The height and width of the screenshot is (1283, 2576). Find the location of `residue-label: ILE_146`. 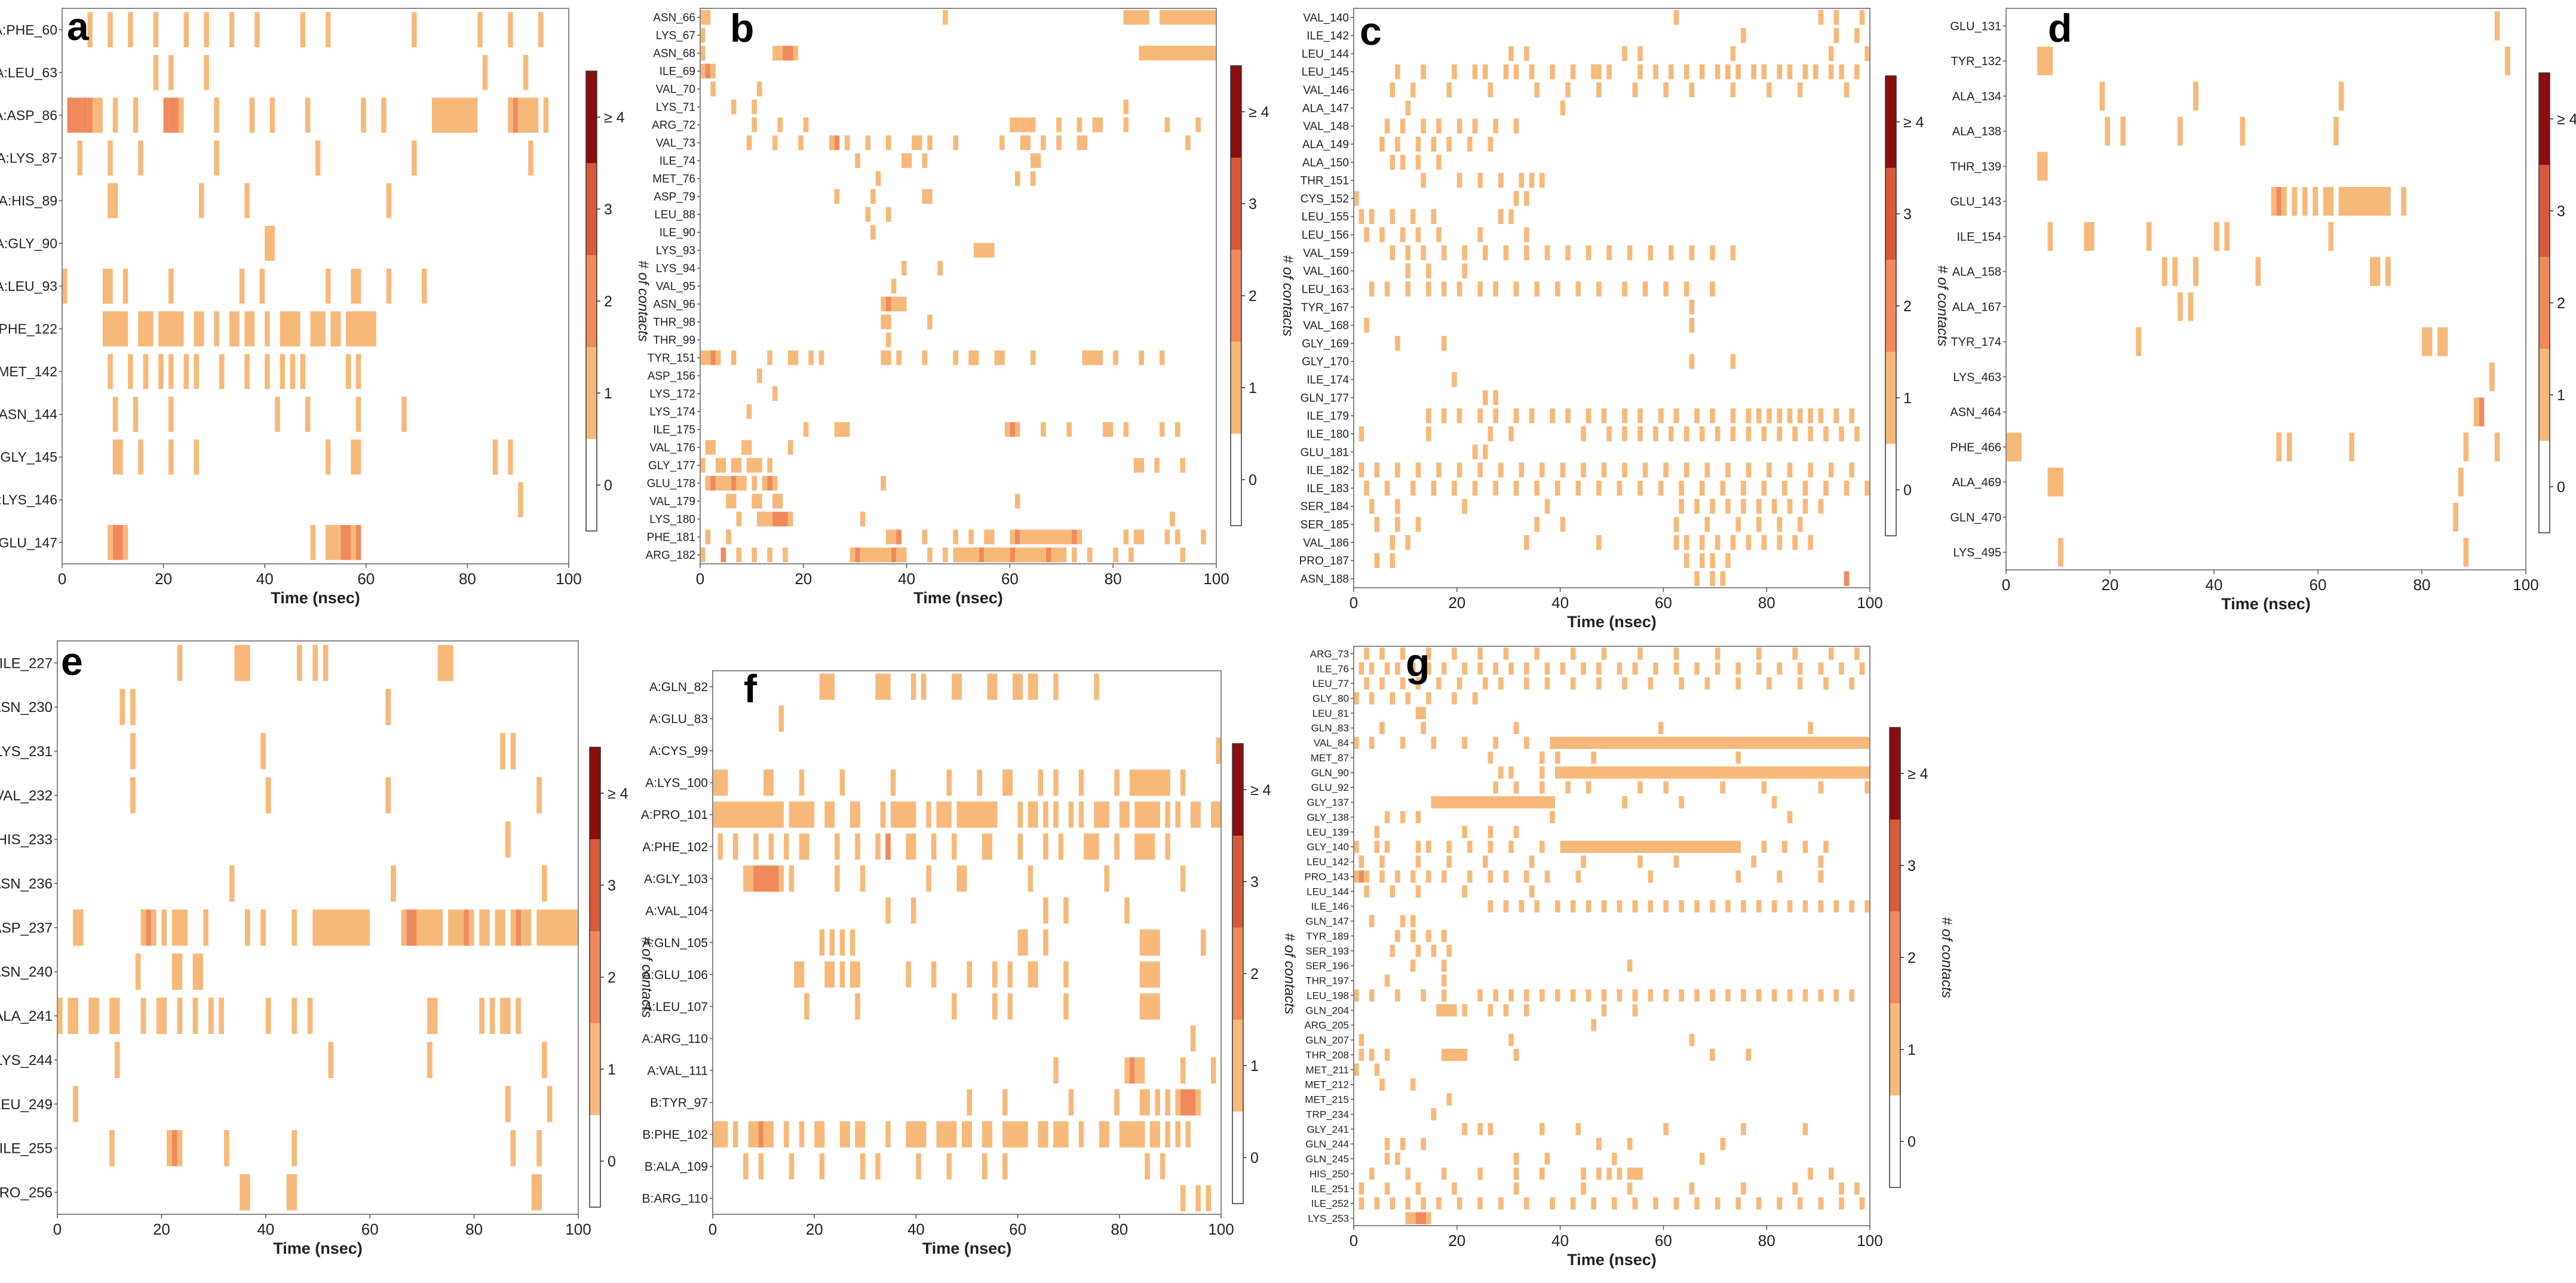

residue-label: ILE_146 is located at coordinates (1330, 907).